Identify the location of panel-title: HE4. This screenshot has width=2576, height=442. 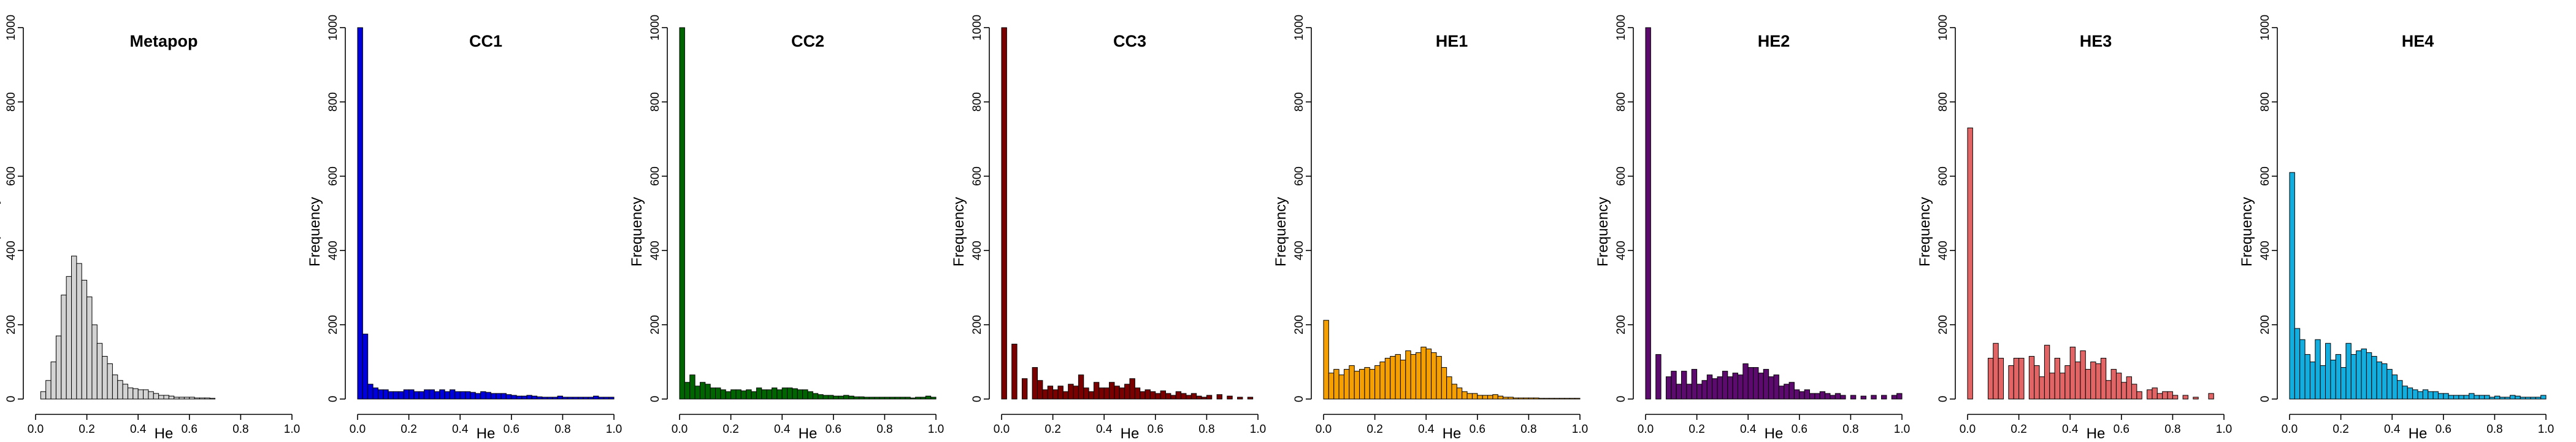
(2418, 41).